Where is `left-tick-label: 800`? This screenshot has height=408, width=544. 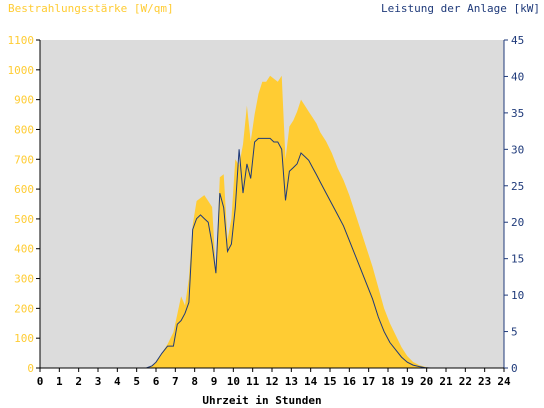 left-tick-label: 800 is located at coordinates (24, 129).